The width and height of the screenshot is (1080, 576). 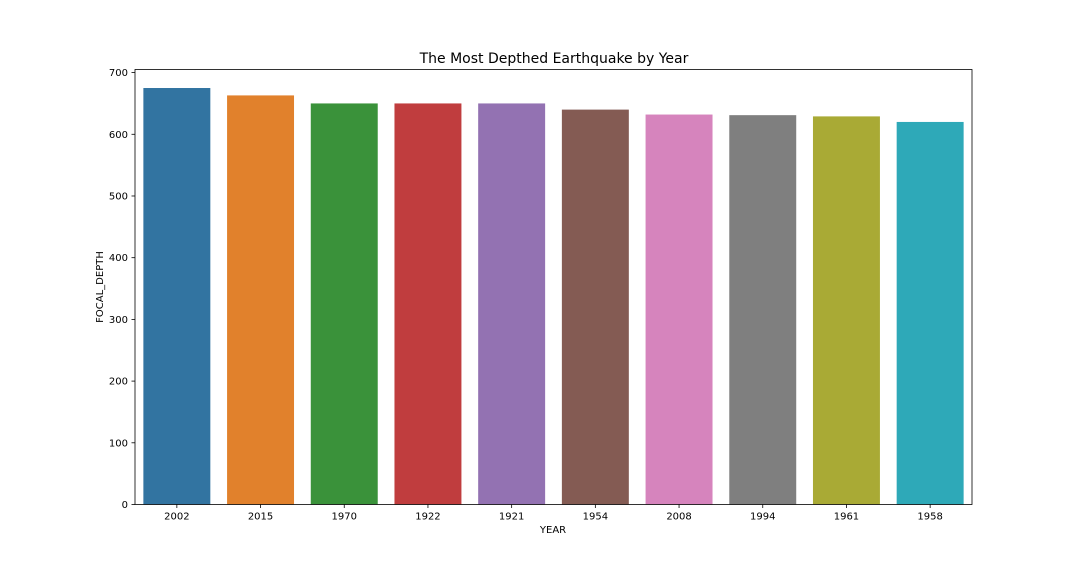 I want to click on y-tick-label: 400, so click(x=118, y=258).